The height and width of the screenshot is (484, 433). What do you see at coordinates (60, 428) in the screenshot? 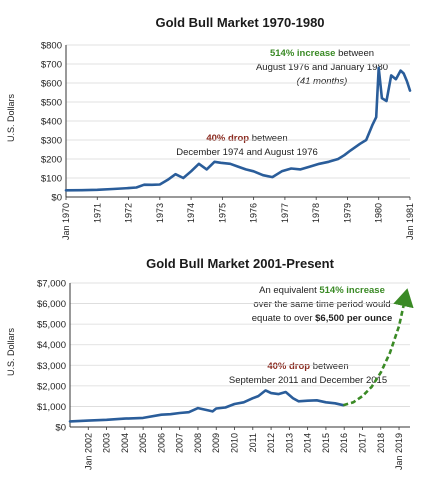
I see `chart2-ytick-label: $0` at bounding box center [60, 428].